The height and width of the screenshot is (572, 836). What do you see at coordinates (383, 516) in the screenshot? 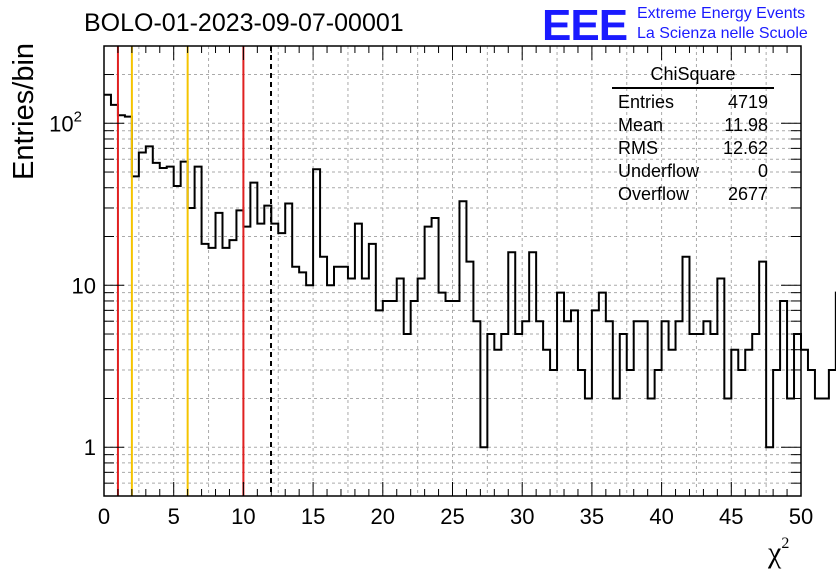
I see `x-tick-label: 20` at bounding box center [383, 516].